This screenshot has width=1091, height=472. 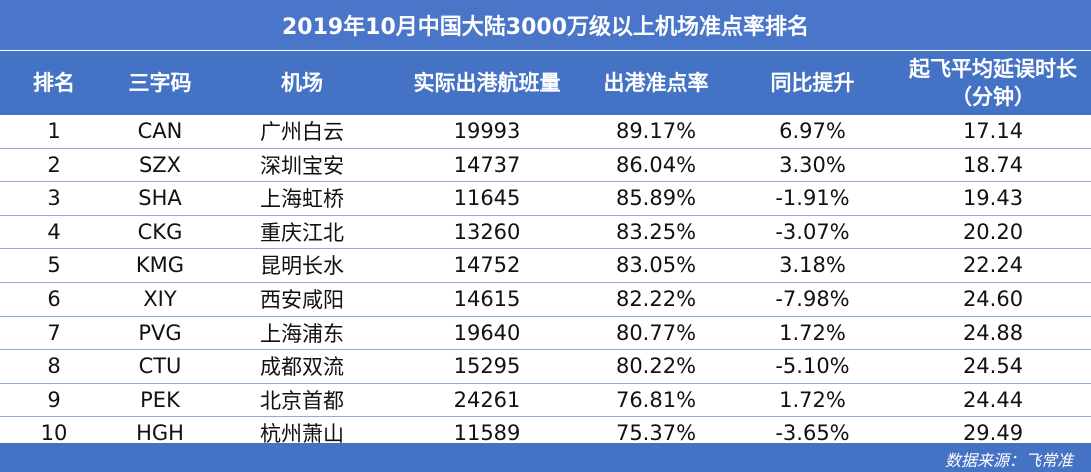 What do you see at coordinates (487, 433) in the screenshot?
I see `cell-flights: 11589` at bounding box center [487, 433].